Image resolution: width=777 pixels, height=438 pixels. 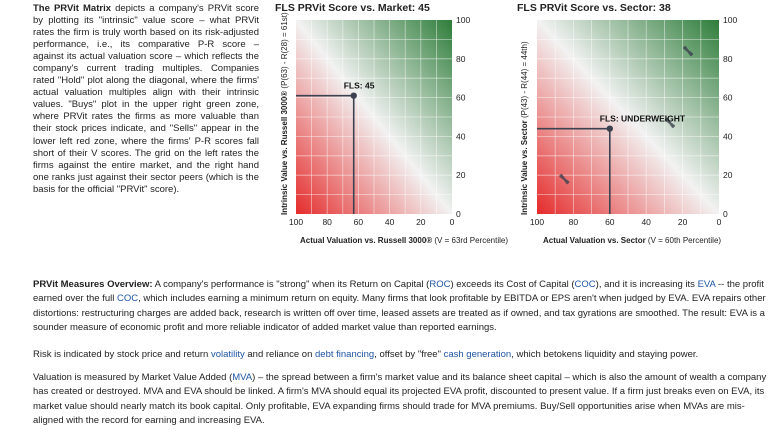 What do you see at coordinates (345, 354) in the screenshot?
I see `debt-financing-link: debt financing` at bounding box center [345, 354].